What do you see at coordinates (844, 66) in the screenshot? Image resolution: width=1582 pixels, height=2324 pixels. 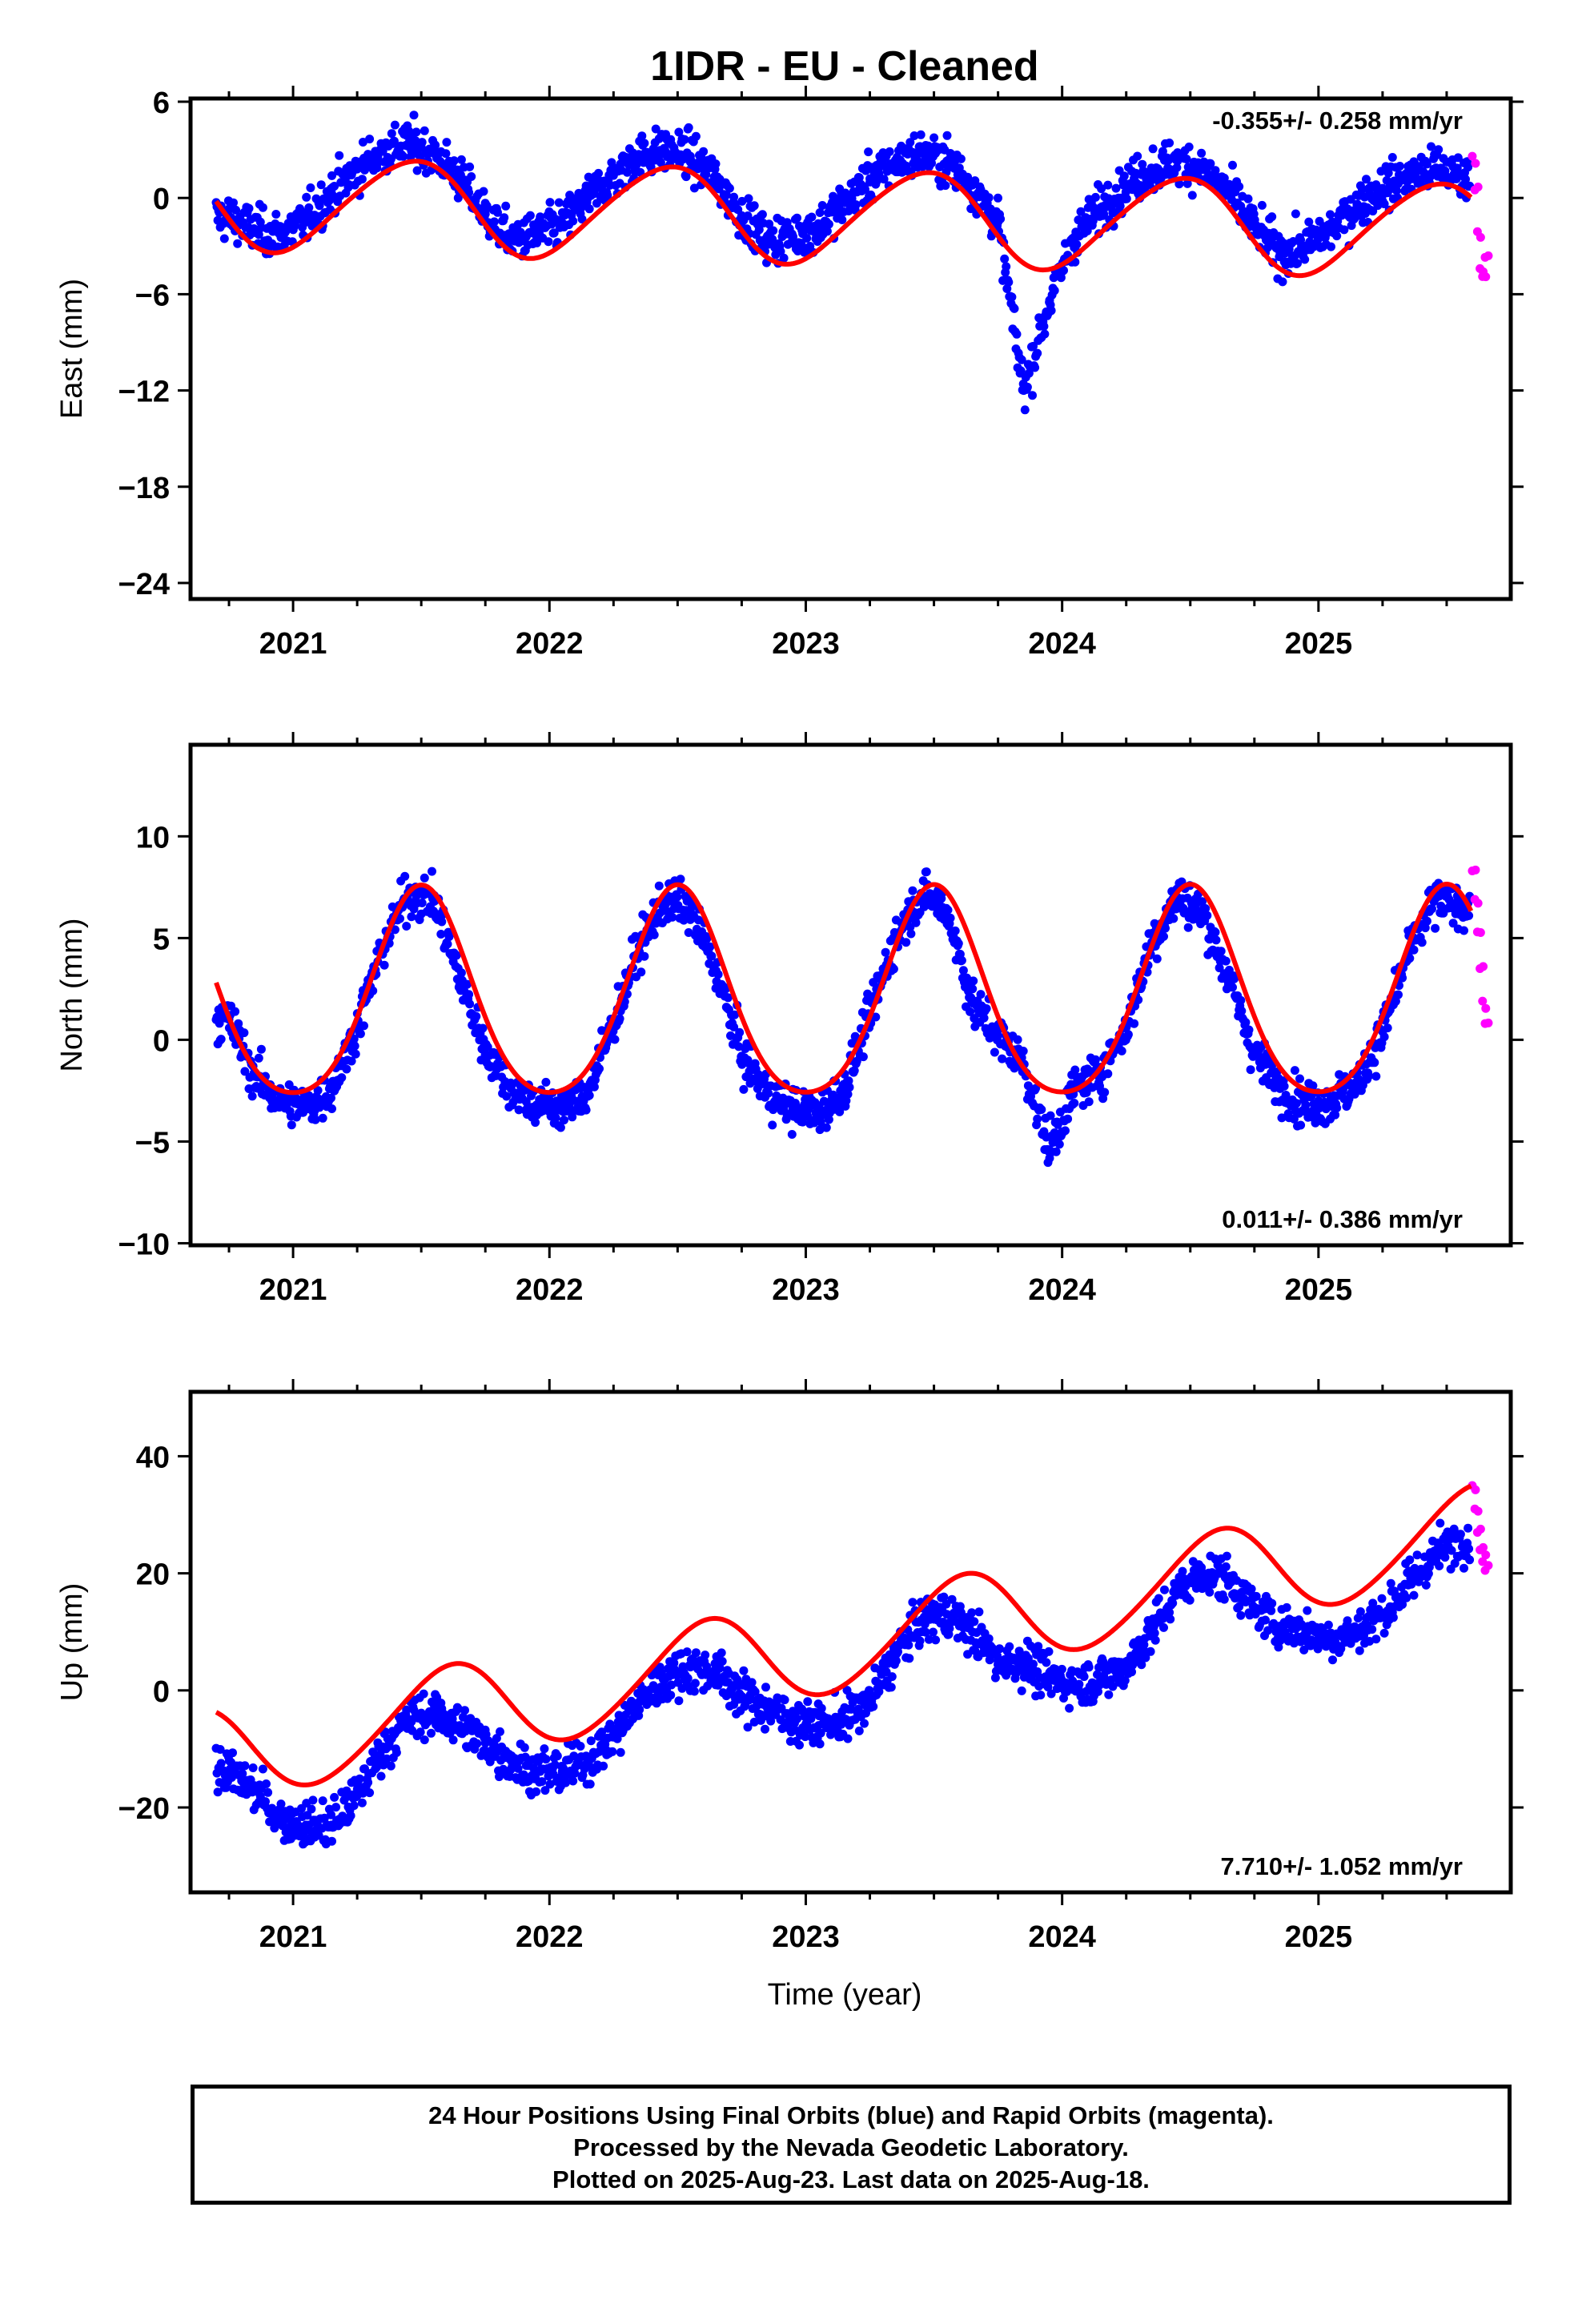 I see `figure-title: 1IDR - EU - Cleaned` at bounding box center [844, 66].